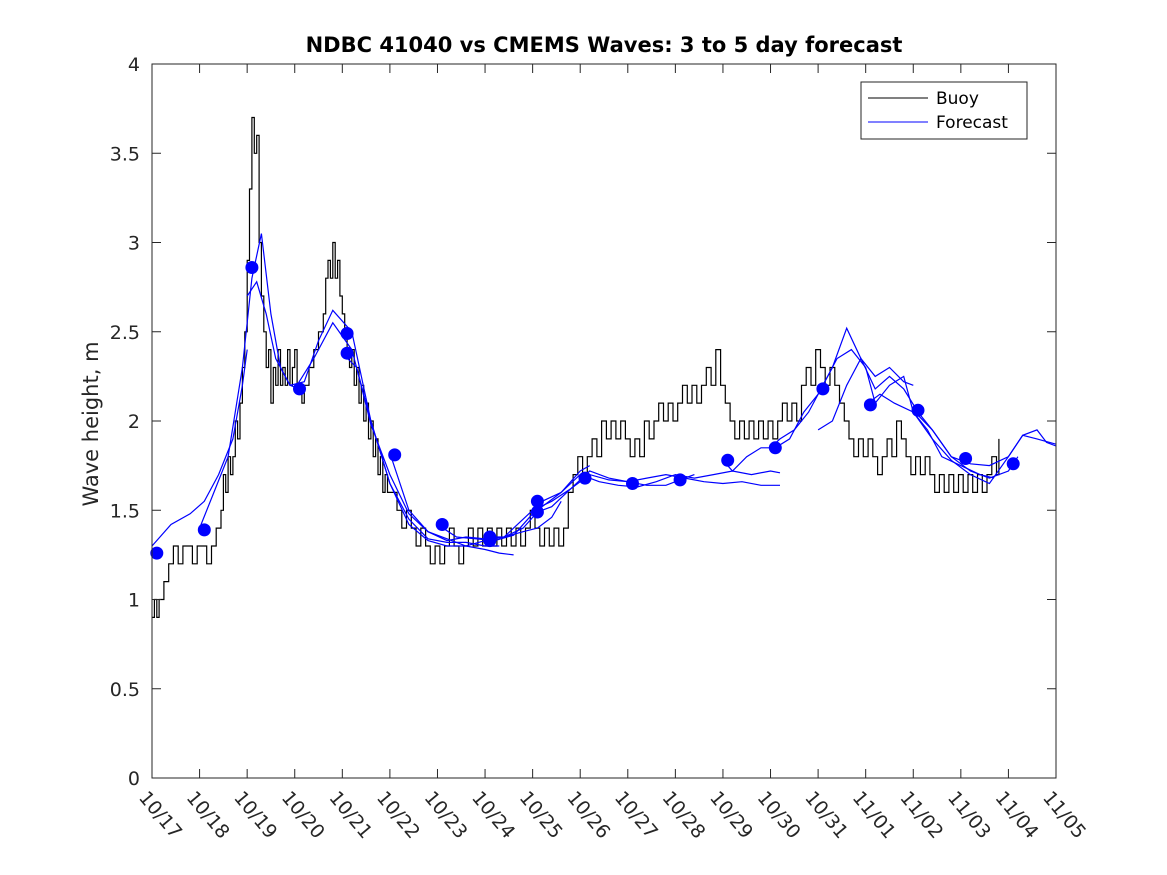 The height and width of the screenshot is (875, 1167). Describe the element at coordinates (1017, 815) in the screenshot. I see `x-tick-label: 11/04` at that location.